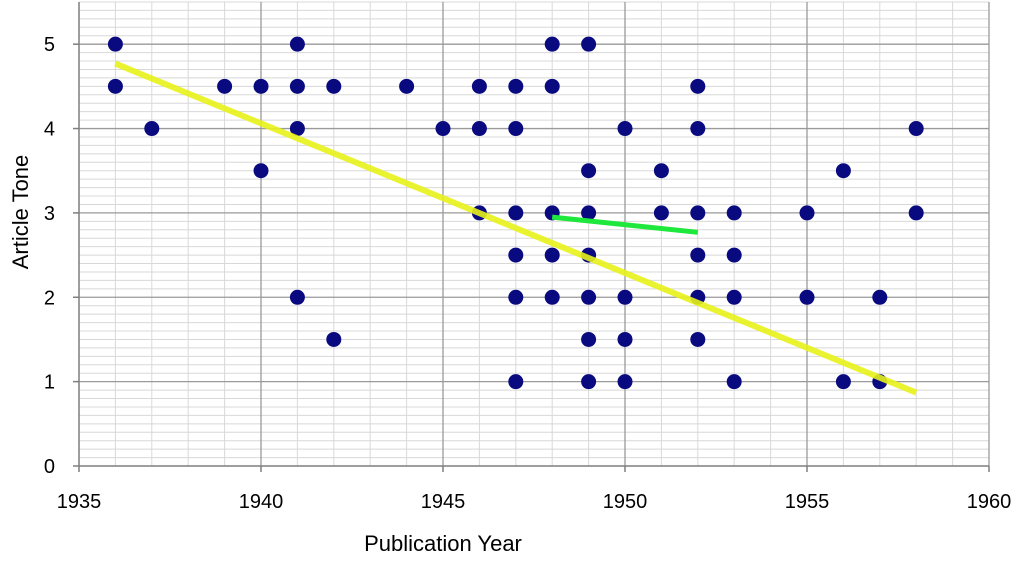  What do you see at coordinates (49, 256) in the screenshot?
I see `y-tick-labels: 0 1 2 3 4 5` at bounding box center [49, 256].